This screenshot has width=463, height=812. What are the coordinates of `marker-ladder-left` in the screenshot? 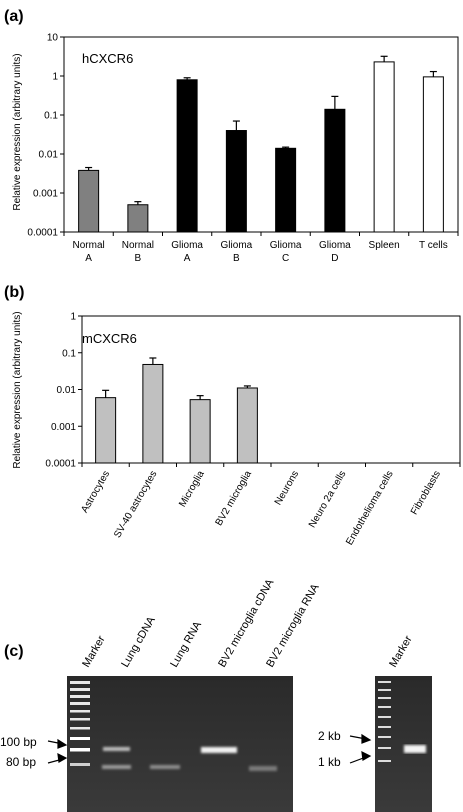 It's located at (80, 723).